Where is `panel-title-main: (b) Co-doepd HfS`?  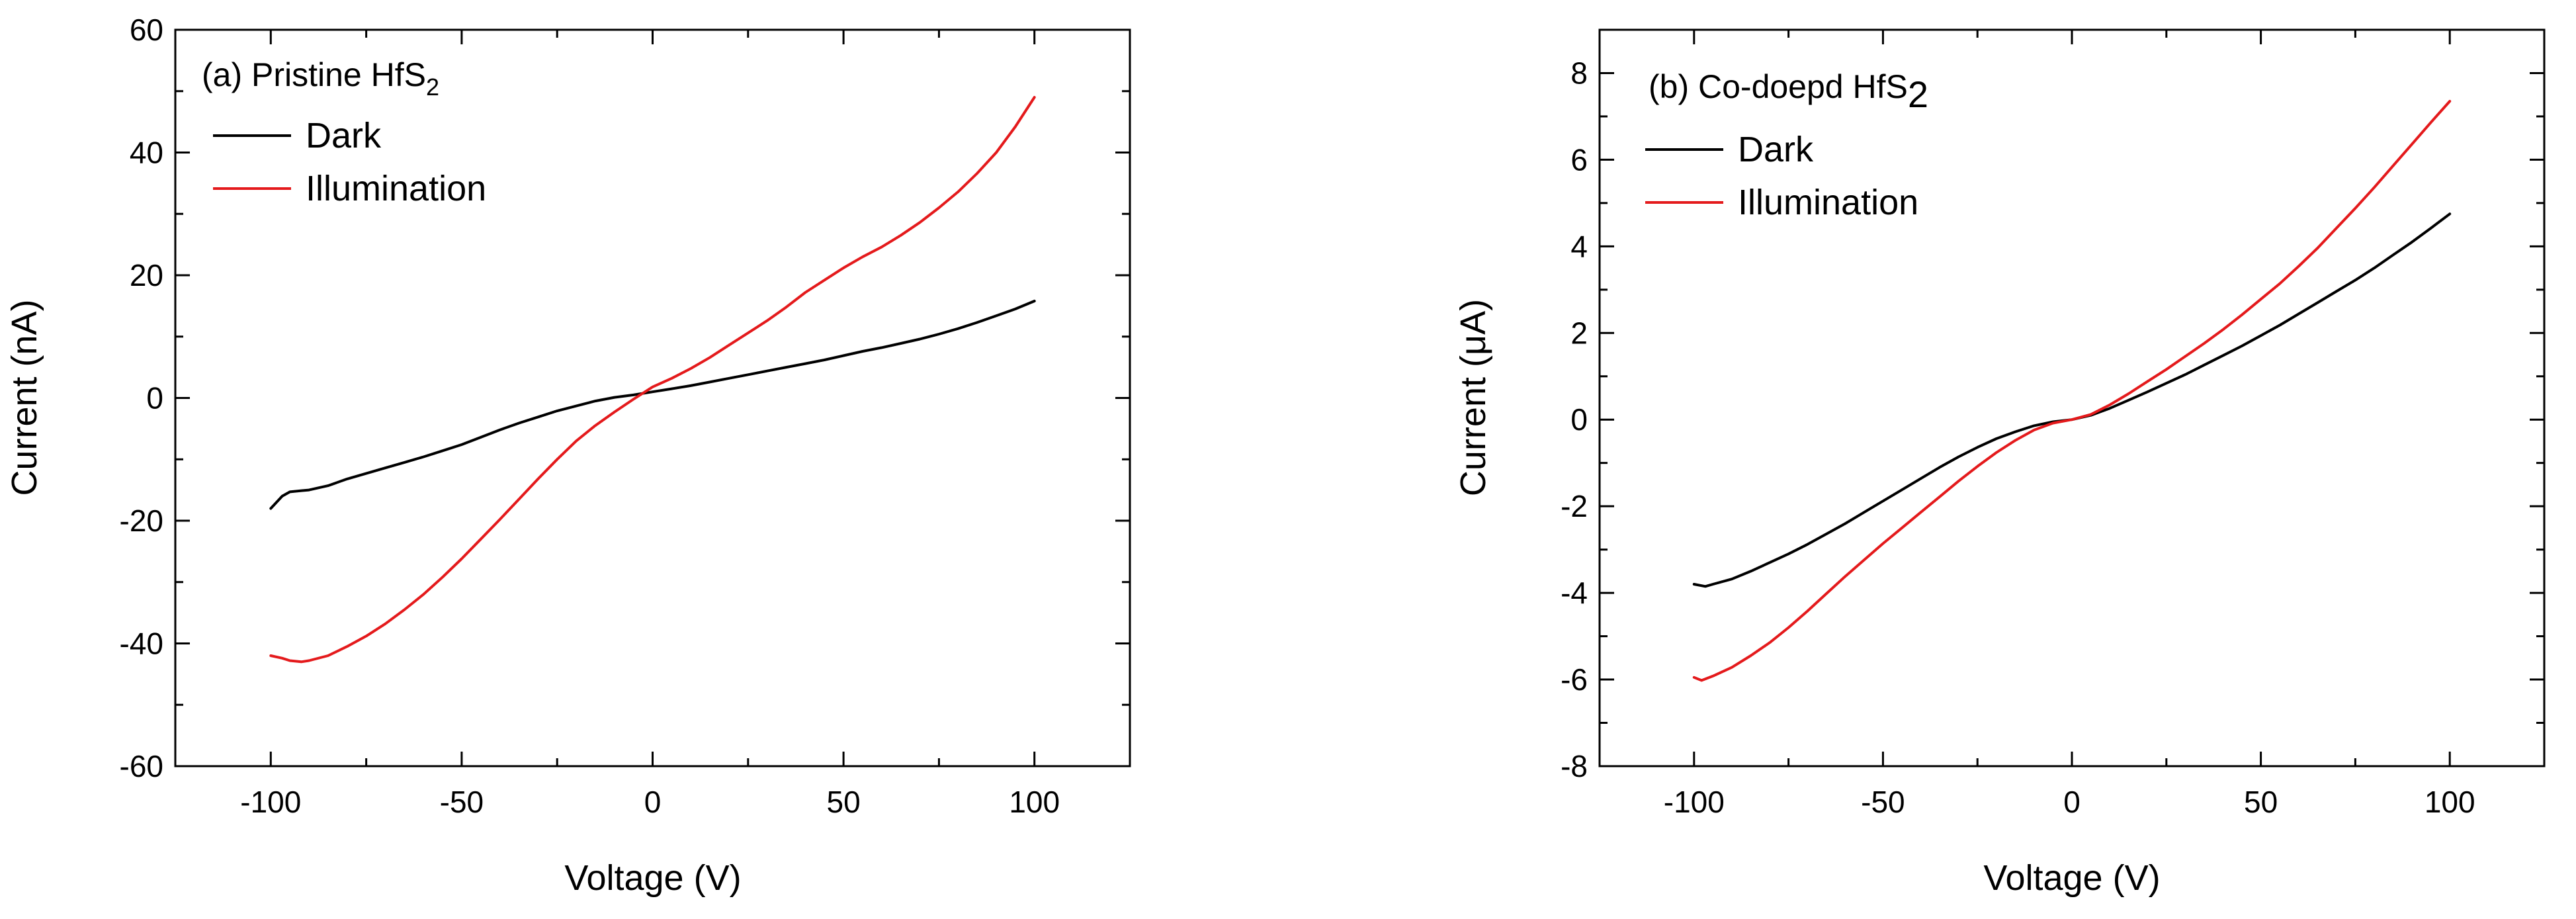 panel-title-main: (b) Co-doepd HfS is located at coordinates (1779, 86).